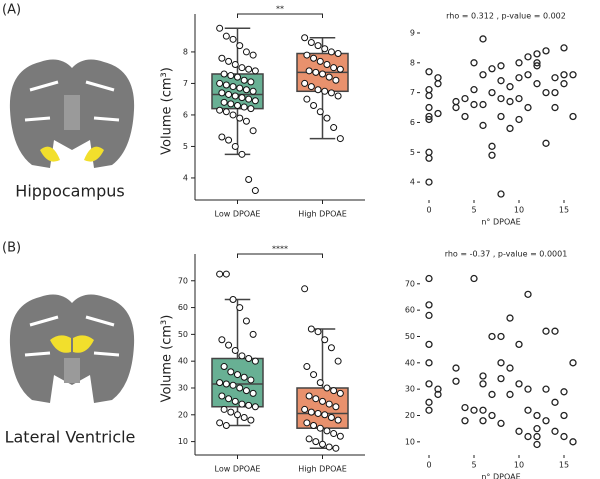 The height and width of the screenshot is (479, 600). I want to click on y-tick-label: 5, so click(412, 152).